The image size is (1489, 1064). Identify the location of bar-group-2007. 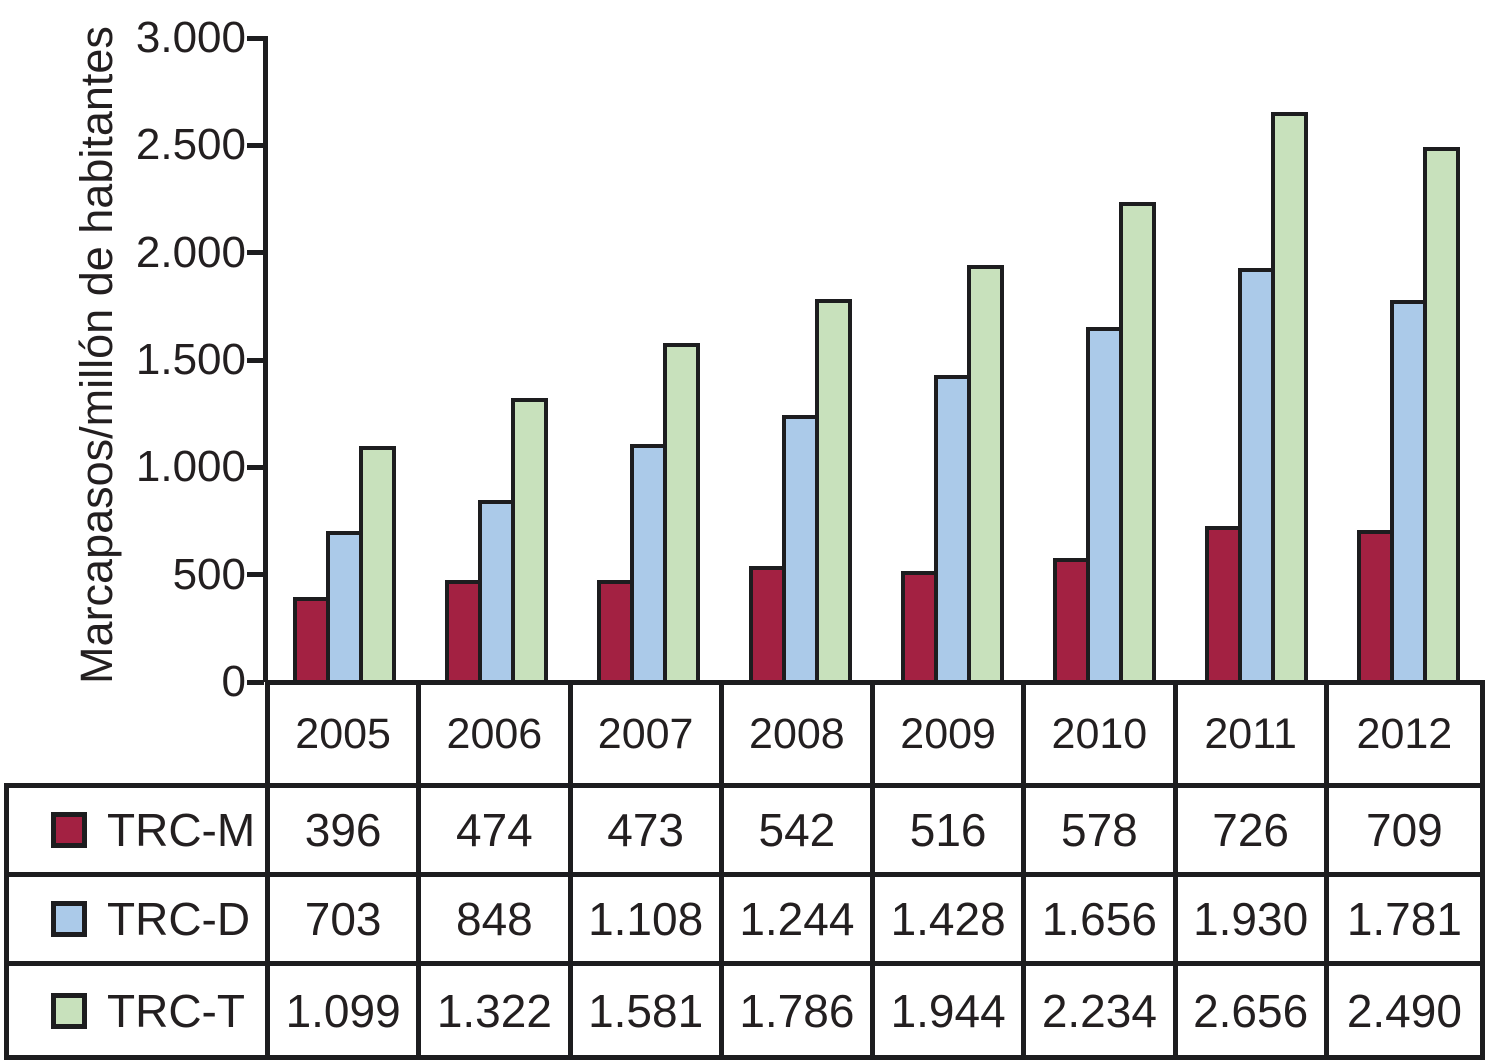
(648, 360).